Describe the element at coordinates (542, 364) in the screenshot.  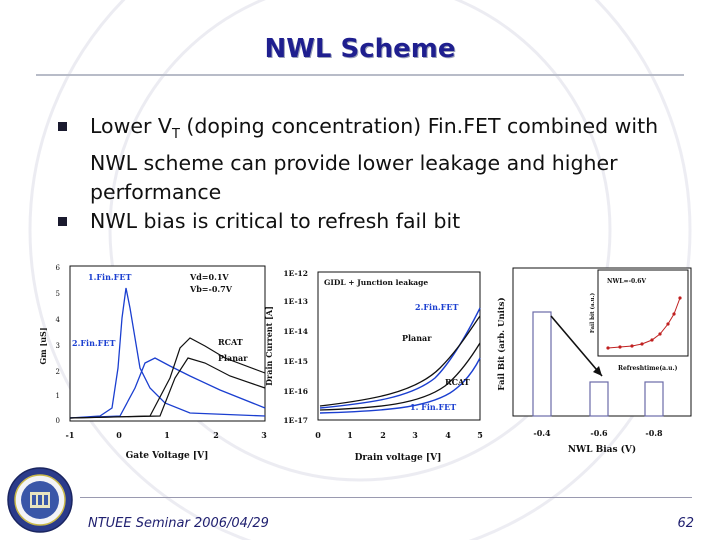
I see `fig3-bar-0.4` at that location.